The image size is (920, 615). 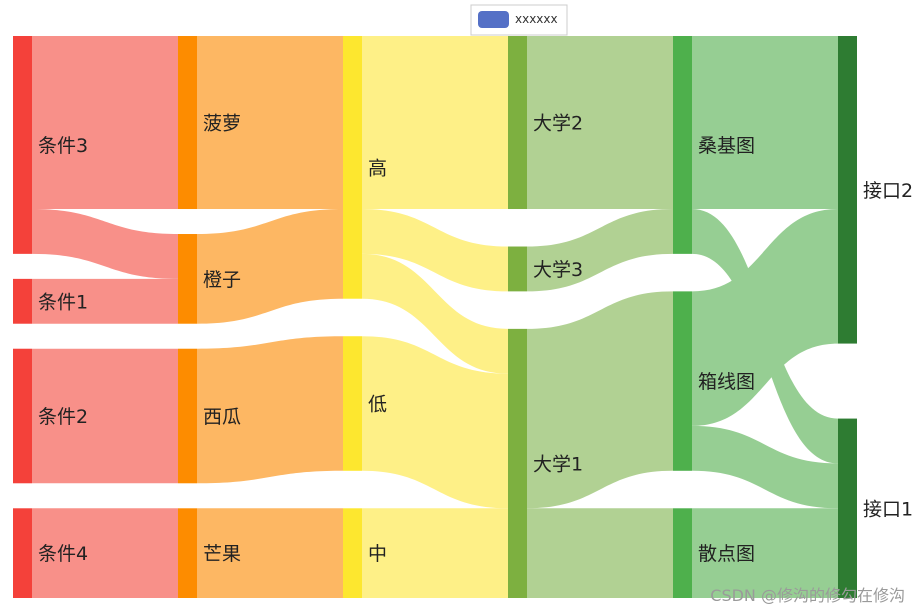 I want to click on sankey-node-label: 条件2, so click(x=63, y=417).